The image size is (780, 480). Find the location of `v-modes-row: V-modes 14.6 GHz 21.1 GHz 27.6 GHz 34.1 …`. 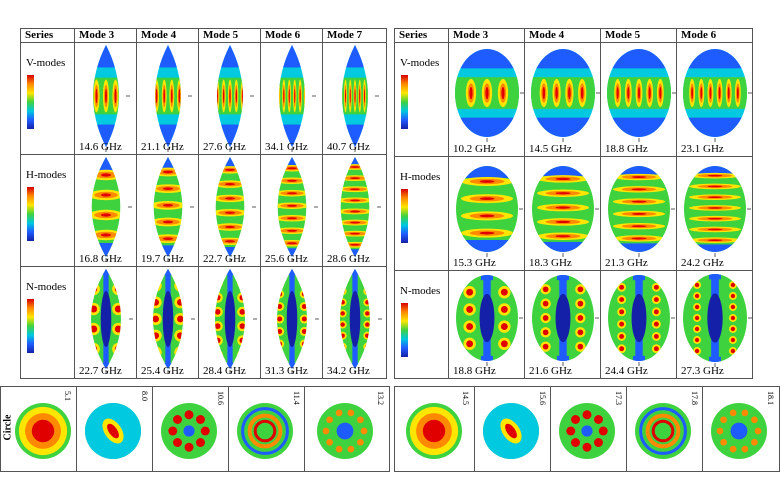

v-modes-row: V-modes 14.6 GHz 21.1 GHz 27.6 GHz 34.1 … is located at coordinates (203, 98).